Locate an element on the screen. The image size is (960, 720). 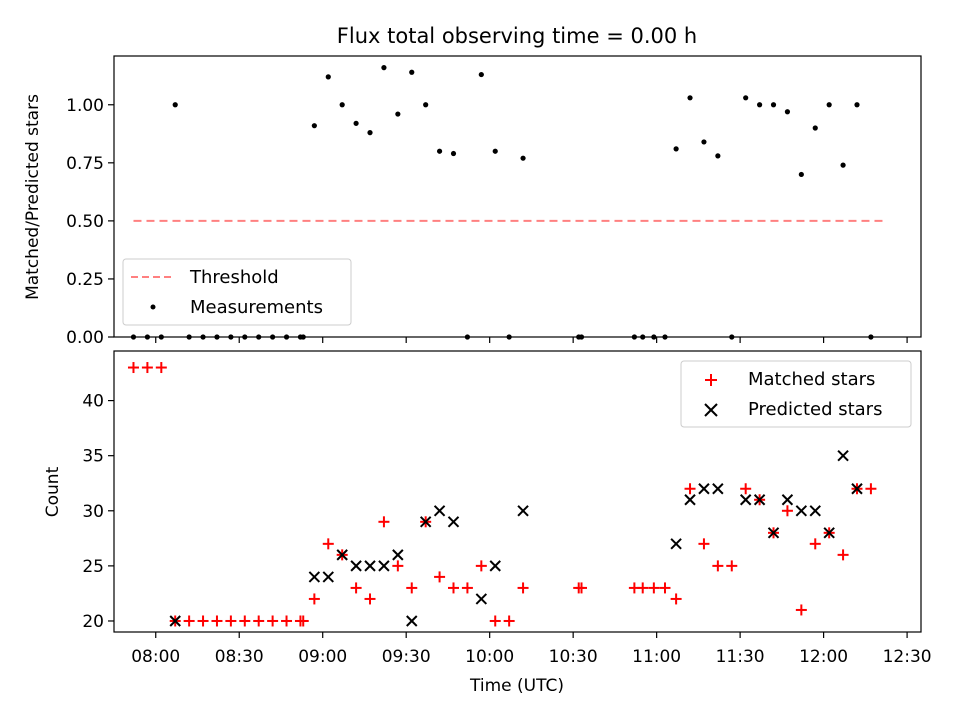
top-legend: Threshold Measurements is located at coordinates (237, 292).